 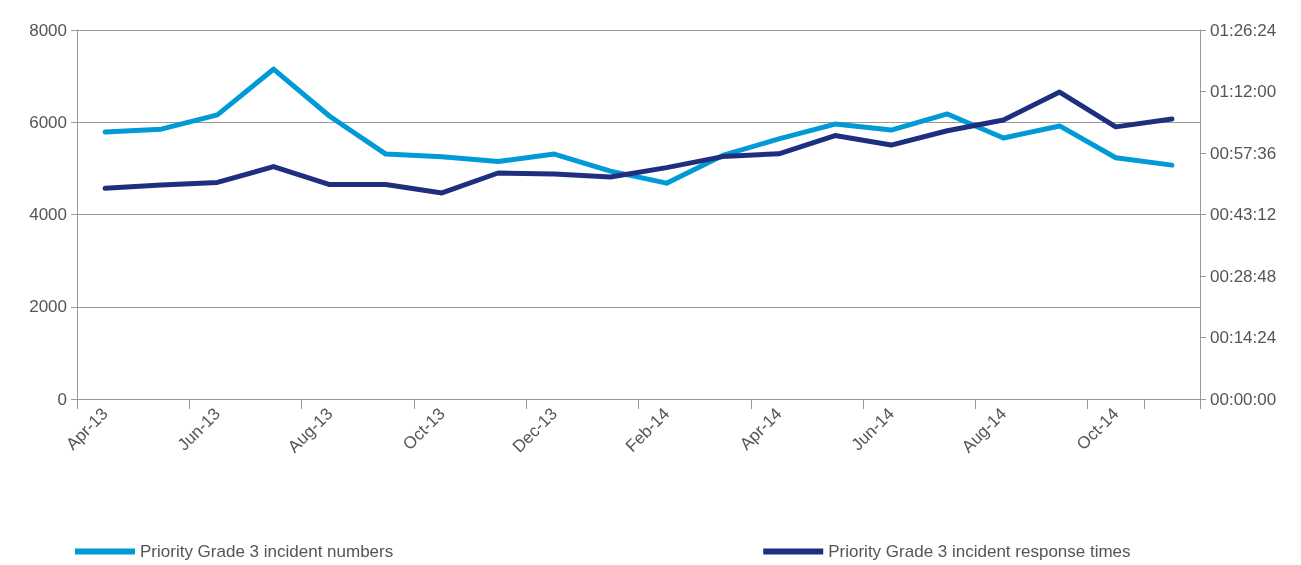 What do you see at coordinates (1243, 337) in the screenshot?
I see `y2-tick-label: 00:14:24` at bounding box center [1243, 337].